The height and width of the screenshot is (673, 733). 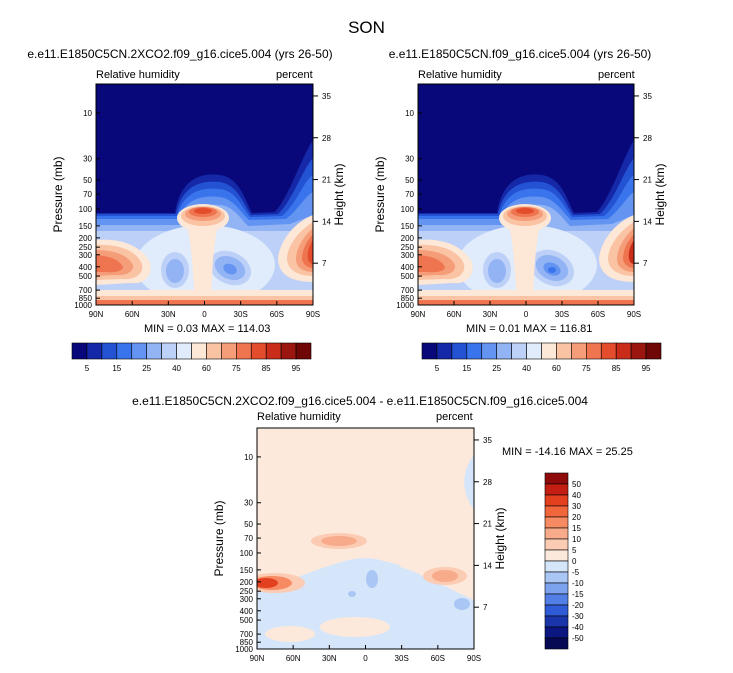 What do you see at coordinates (402, 658) in the screenshot?
I see `x-tick-label: 30S` at bounding box center [402, 658].